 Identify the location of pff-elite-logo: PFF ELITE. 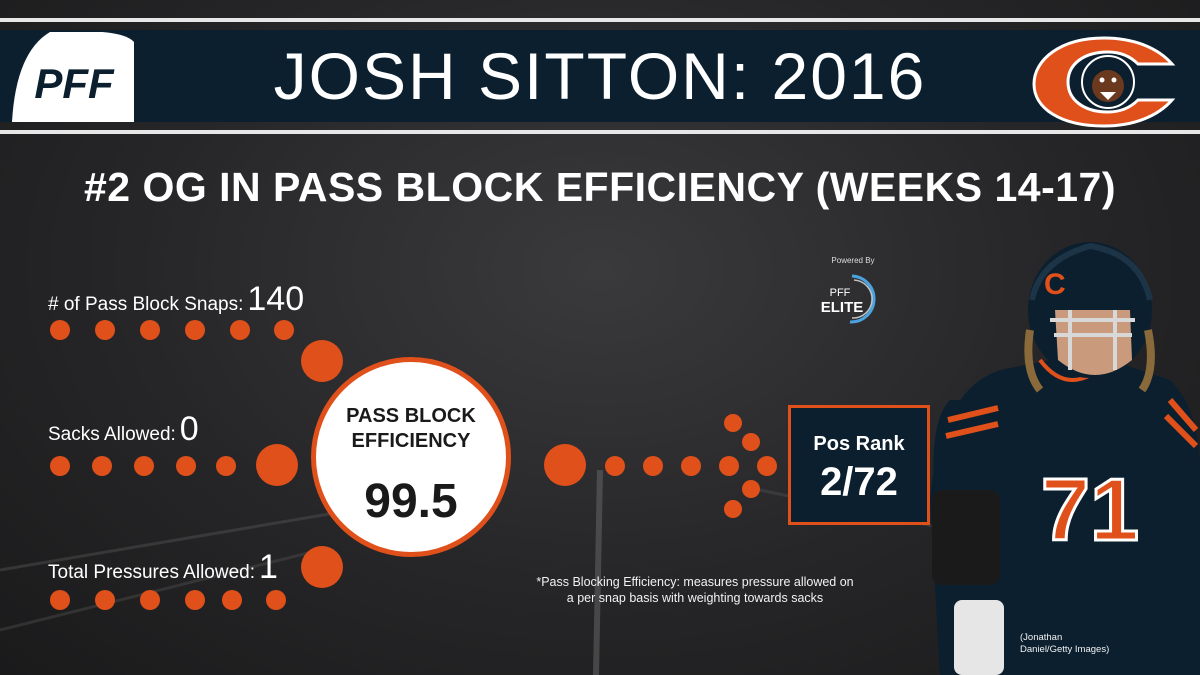
(848, 299).